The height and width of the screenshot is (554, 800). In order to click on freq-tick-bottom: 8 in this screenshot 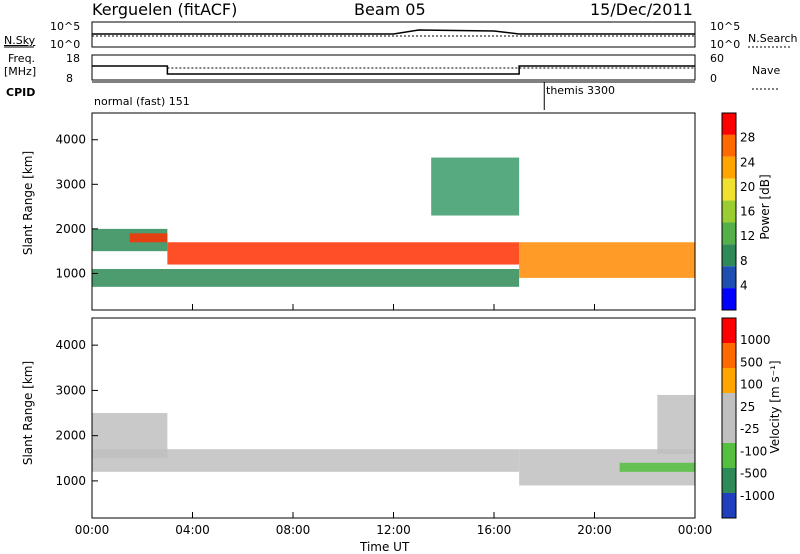, I will do `click(69, 78)`.